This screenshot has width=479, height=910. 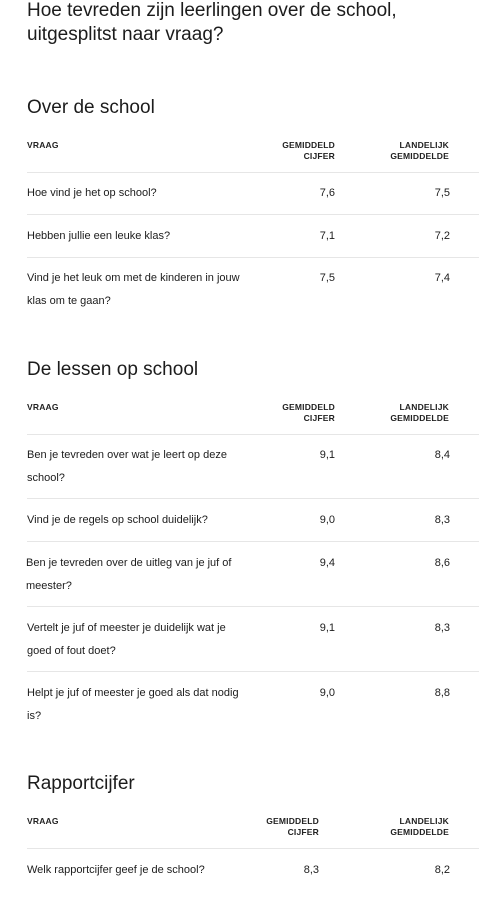 What do you see at coordinates (117, 520) in the screenshot?
I see `table-row-question: Vind je de regels op school duidelijk?` at bounding box center [117, 520].